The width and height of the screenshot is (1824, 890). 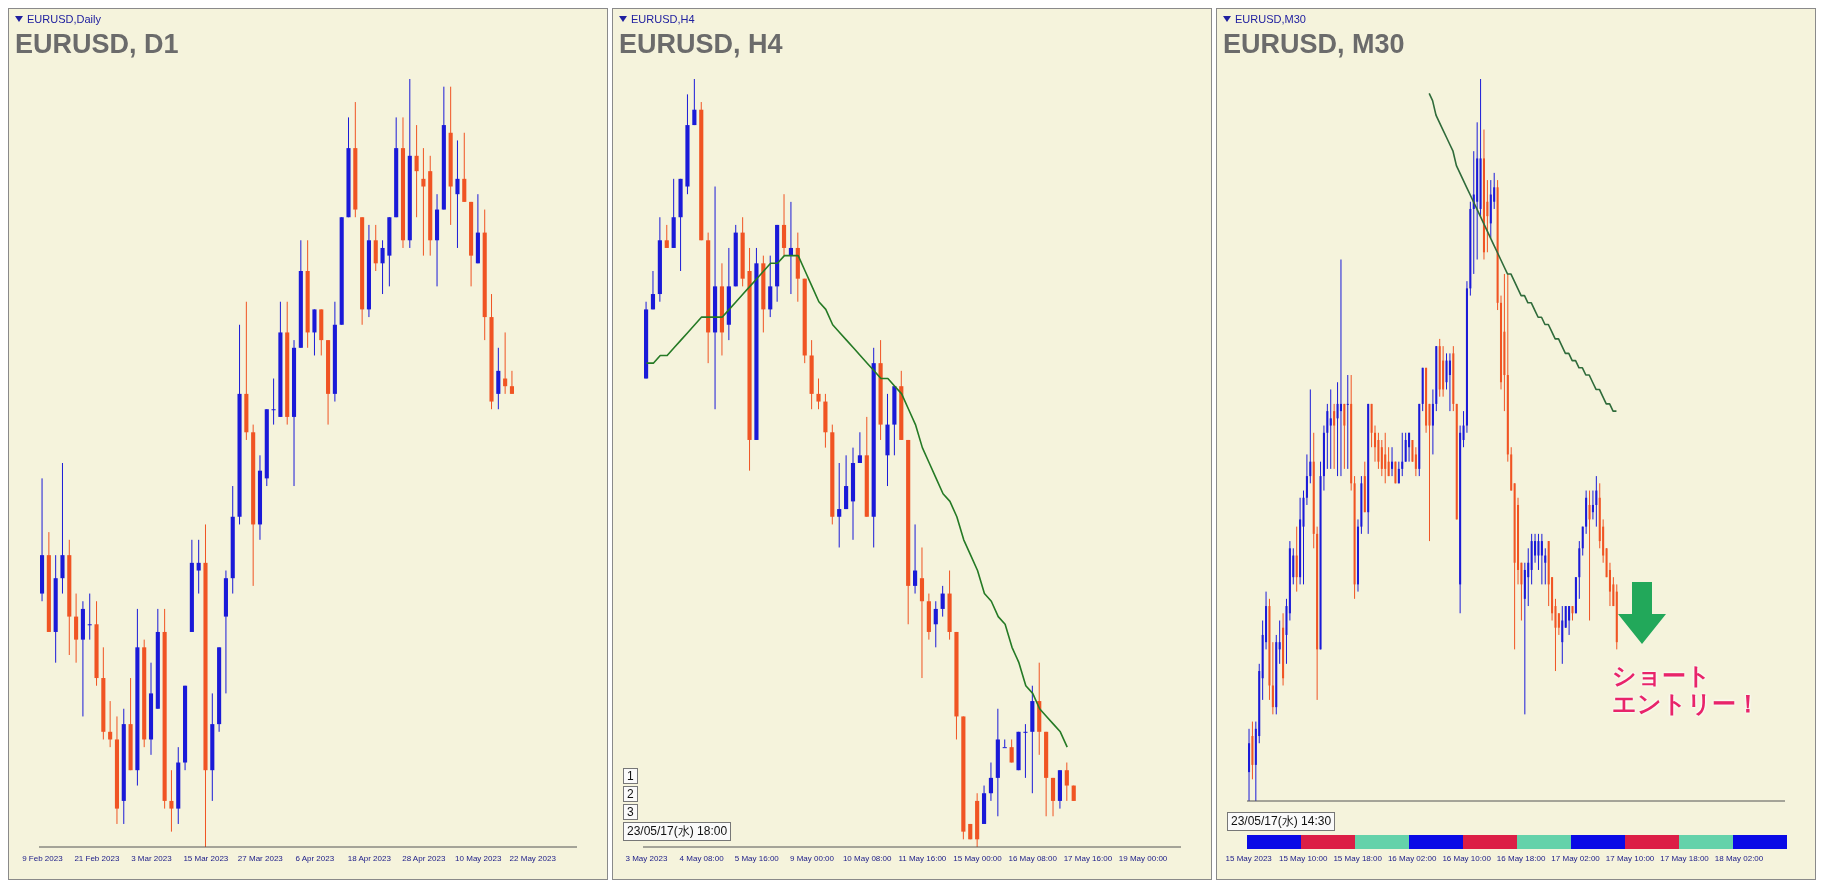 I want to click on x-tick-label: 18 May 02:00, so click(x=1739, y=858).